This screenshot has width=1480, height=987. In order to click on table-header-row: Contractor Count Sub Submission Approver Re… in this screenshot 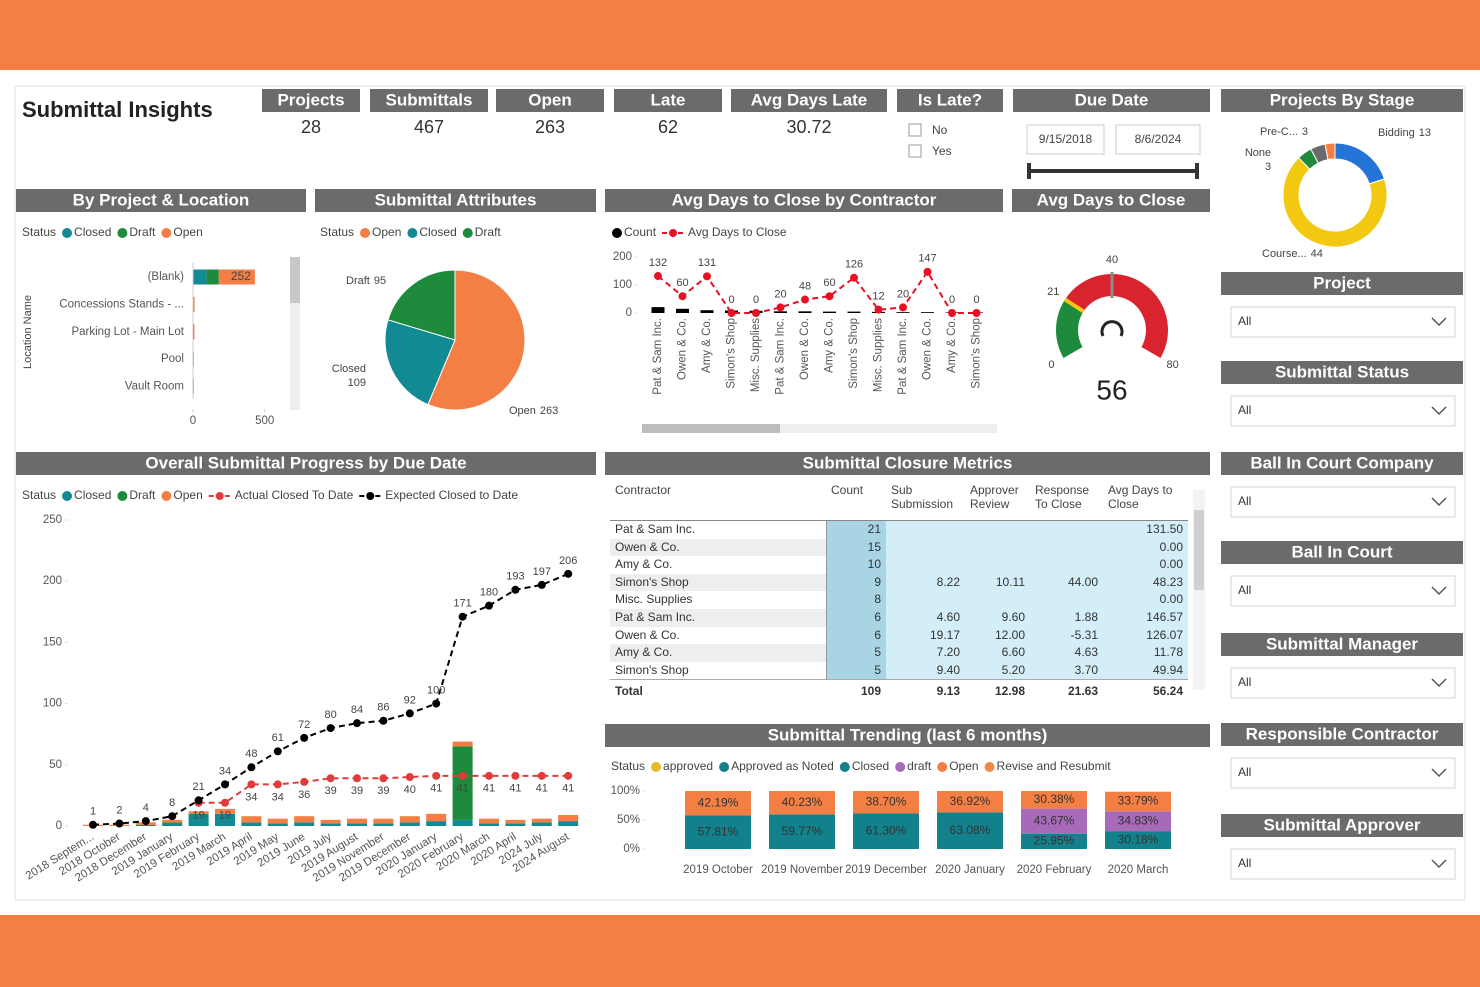, I will do `click(899, 500)`.